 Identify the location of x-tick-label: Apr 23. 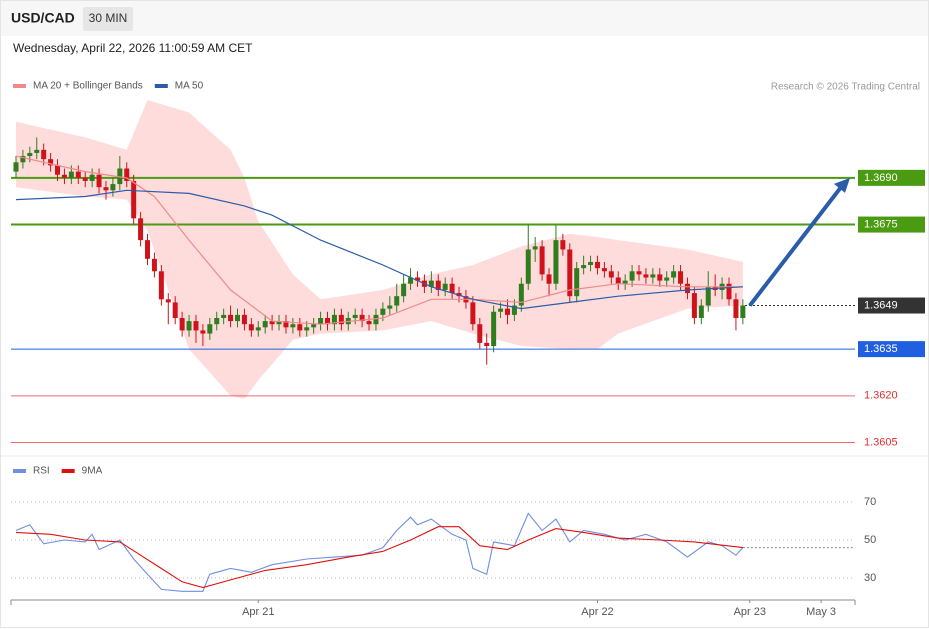
(750, 612).